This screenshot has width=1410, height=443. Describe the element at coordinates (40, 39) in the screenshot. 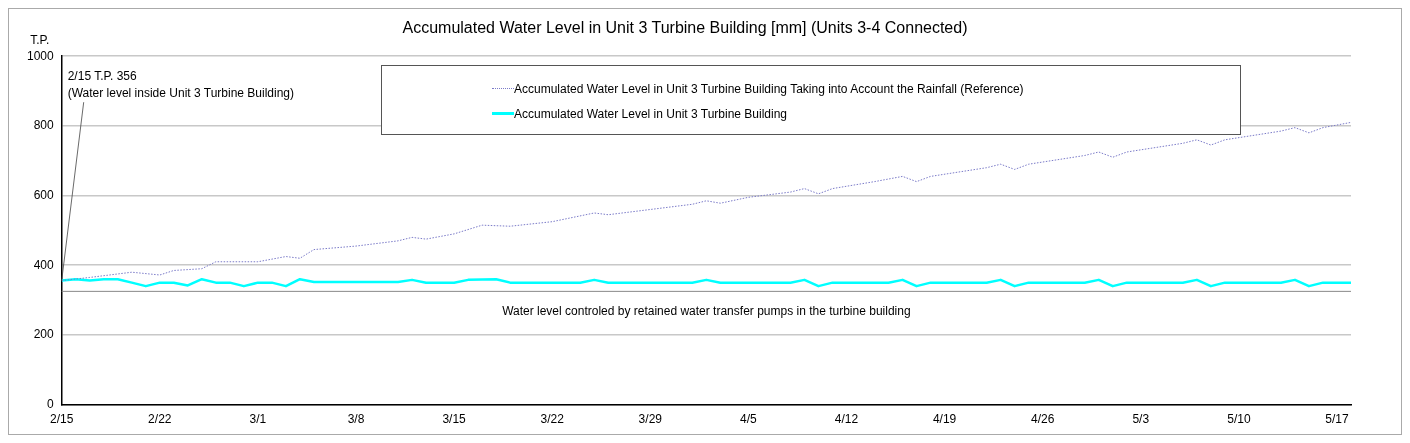

I see `y-axis-title: T.P.` at that location.